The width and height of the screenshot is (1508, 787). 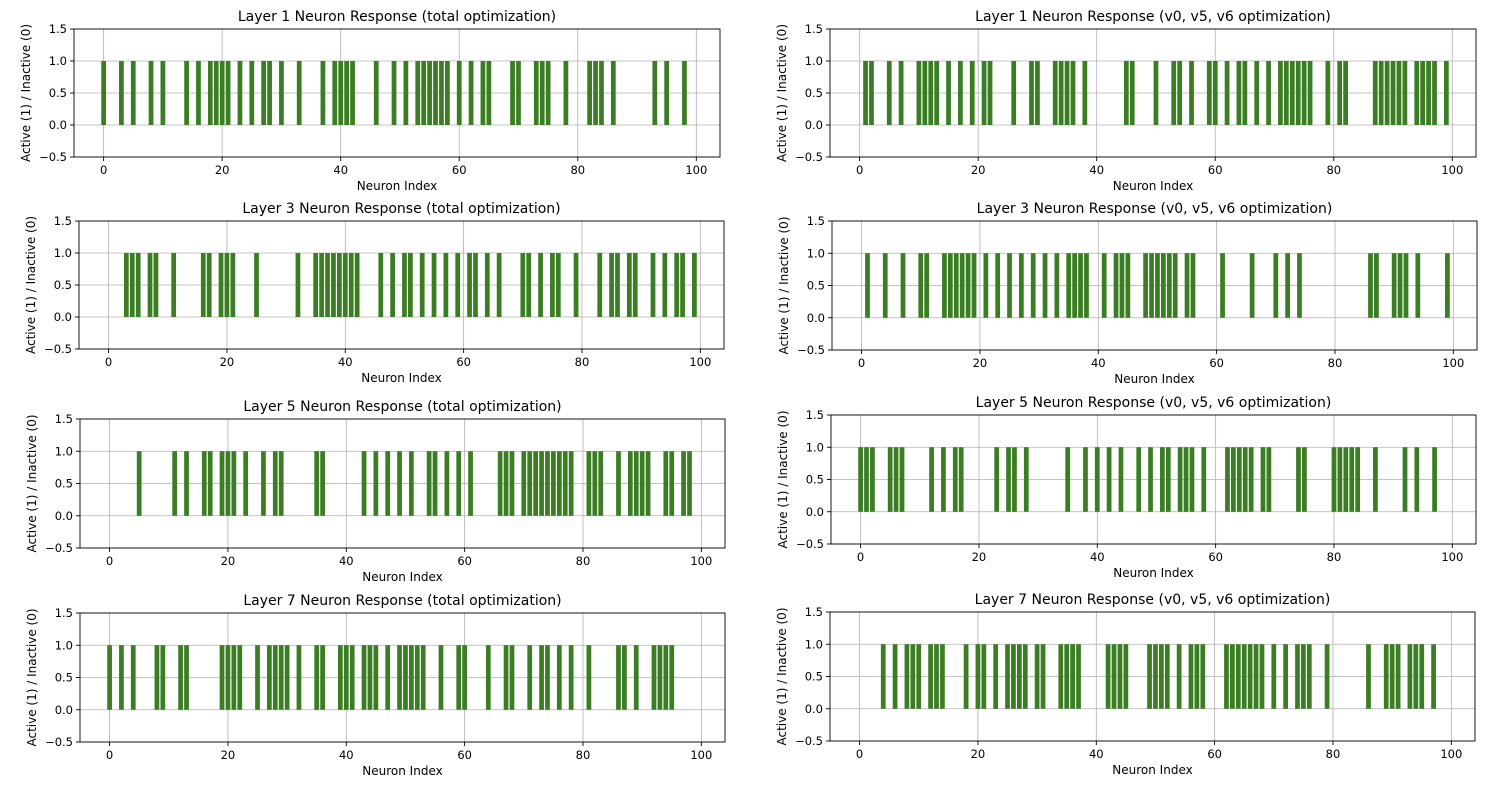 I want to click on x-tick-label: 0, so click(x=109, y=561).